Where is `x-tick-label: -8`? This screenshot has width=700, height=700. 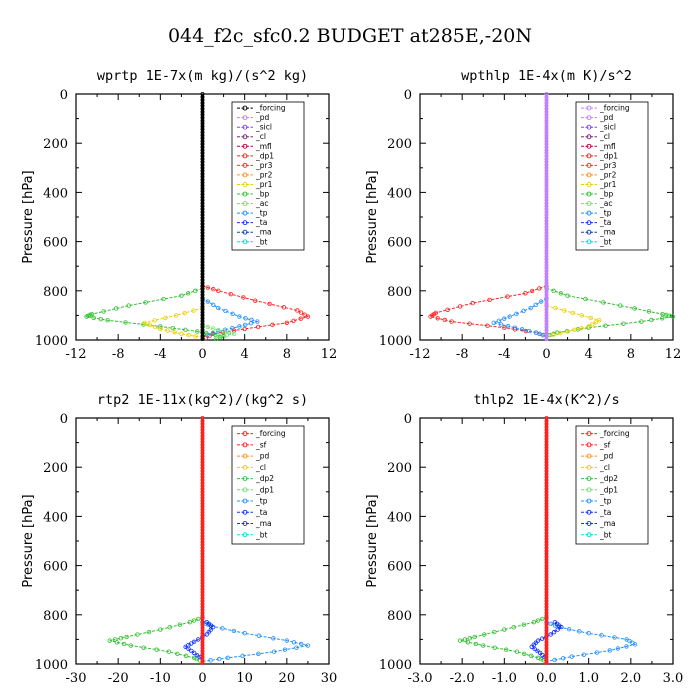
x-tick-label: -8 is located at coordinates (118, 354).